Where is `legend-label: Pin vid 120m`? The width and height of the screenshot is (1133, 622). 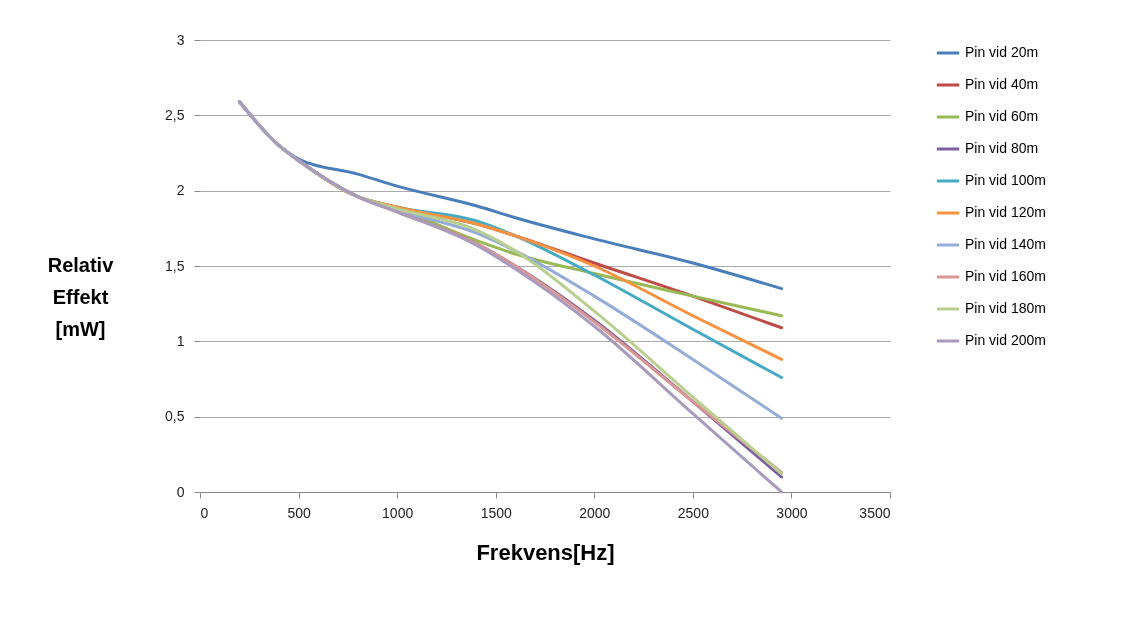
legend-label: Pin vid 120m is located at coordinates (1005, 212).